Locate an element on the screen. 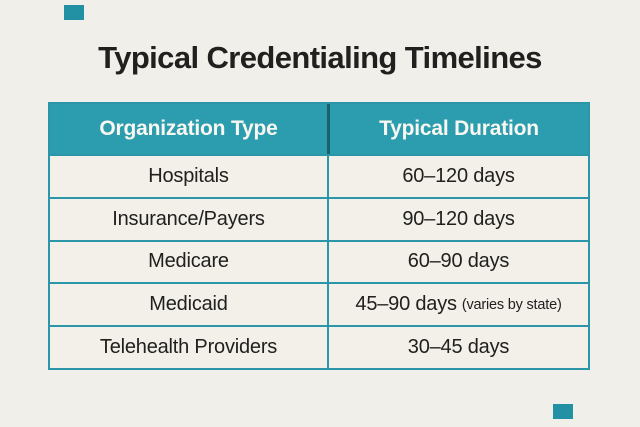 This screenshot has height=427, width=640. org-type-cell: Medicaid is located at coordinates (188, 304).